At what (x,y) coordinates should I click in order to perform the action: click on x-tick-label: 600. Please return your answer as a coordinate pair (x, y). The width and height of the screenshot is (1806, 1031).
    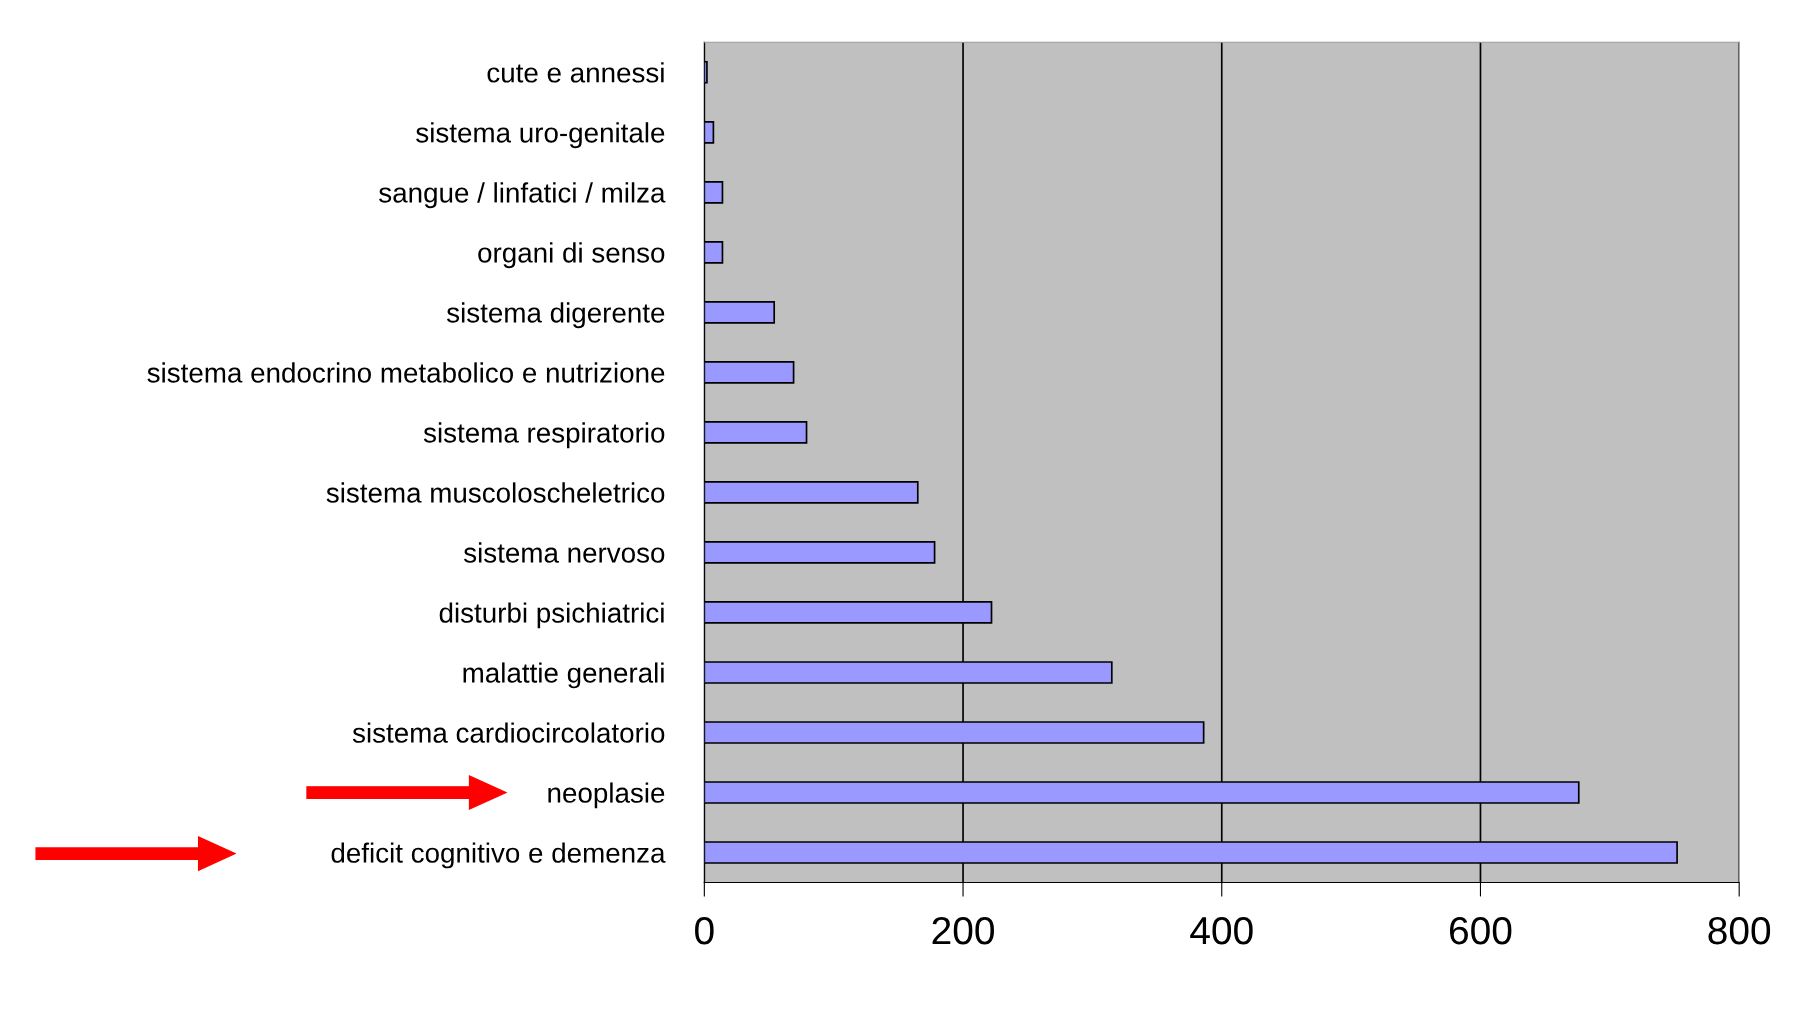
    Looking at the image, I should click on (1481, 930).